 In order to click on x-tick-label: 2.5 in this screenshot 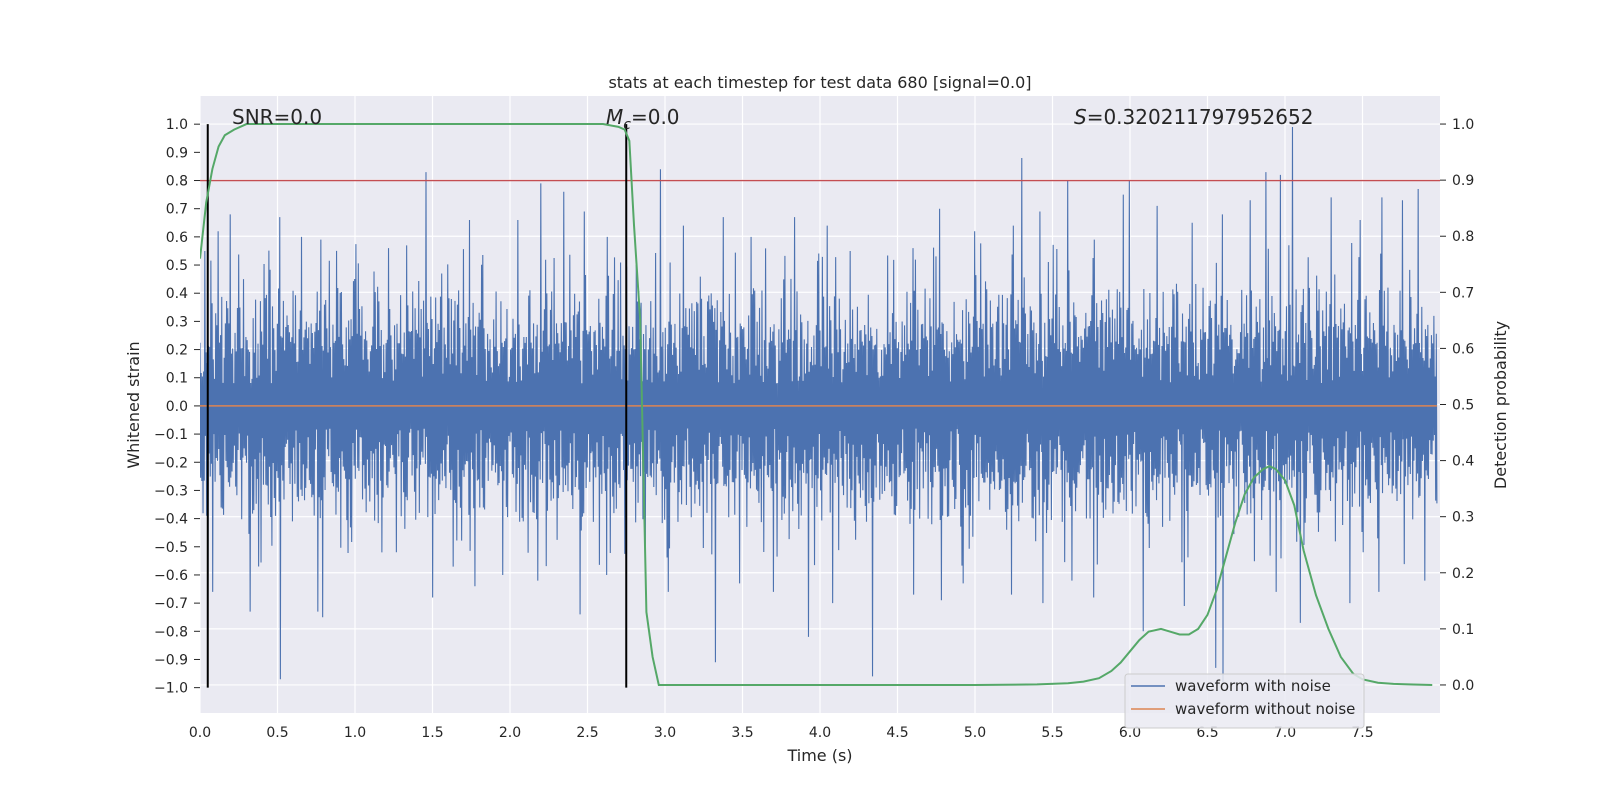, I will do `click(587, 733)`.